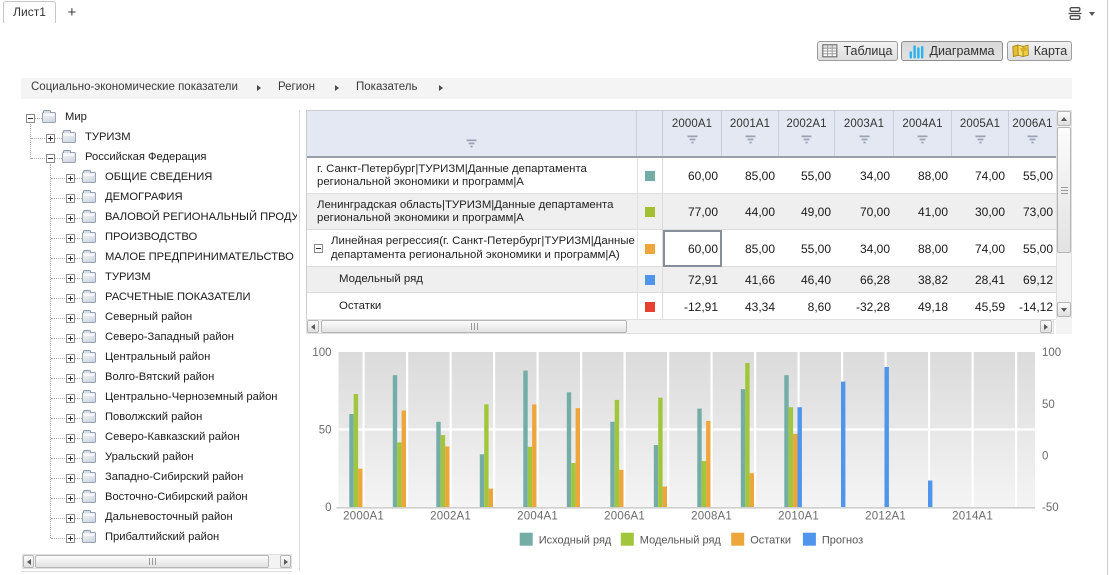 The height and width of the screenshot is (575, 1109). Describe the element at coordinates (798, 517) in the screenshot. I see `svg-text: 2010A1` at that location.